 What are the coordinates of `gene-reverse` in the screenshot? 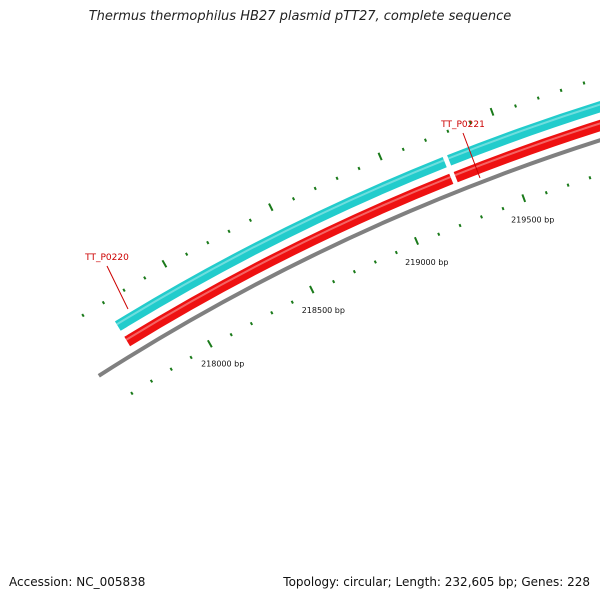 It's located at (526, 118).